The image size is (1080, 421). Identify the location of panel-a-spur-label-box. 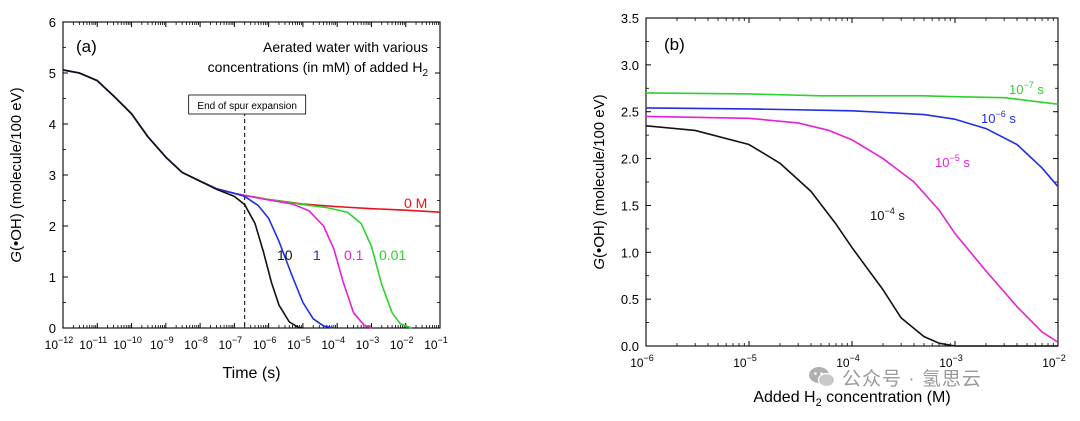
(247, 104).